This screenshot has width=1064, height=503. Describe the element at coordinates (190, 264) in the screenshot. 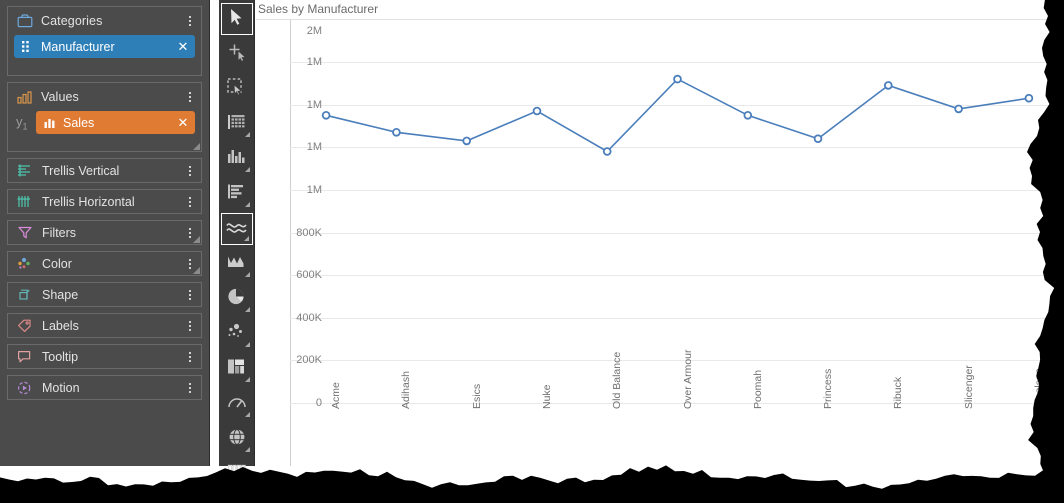

I see `shelf-color-menu-button` at that location.